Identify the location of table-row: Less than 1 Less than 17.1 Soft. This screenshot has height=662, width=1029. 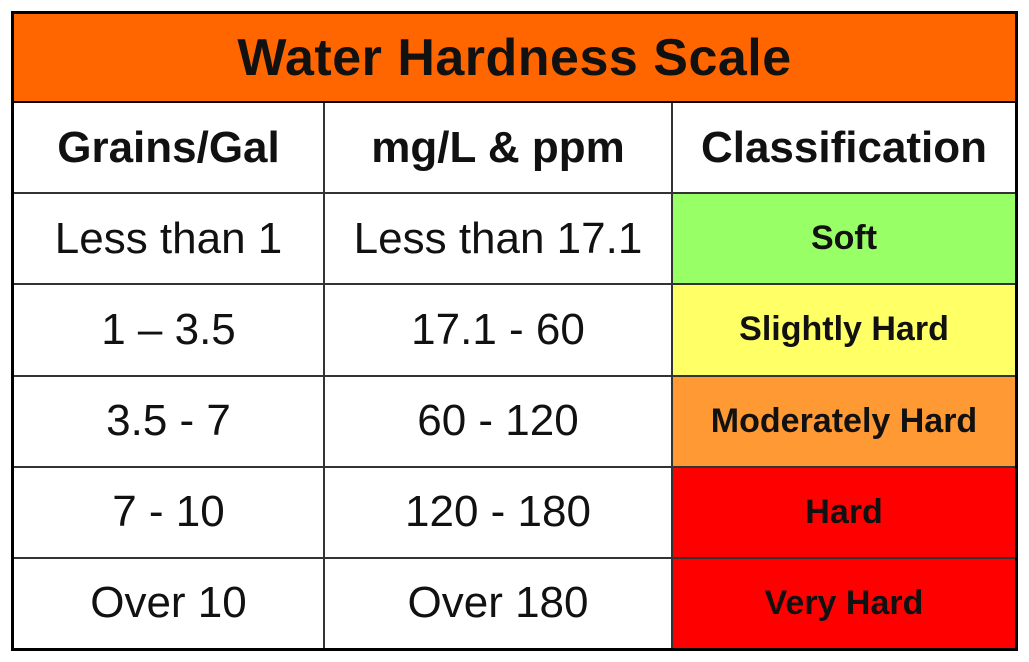
(514, 240).